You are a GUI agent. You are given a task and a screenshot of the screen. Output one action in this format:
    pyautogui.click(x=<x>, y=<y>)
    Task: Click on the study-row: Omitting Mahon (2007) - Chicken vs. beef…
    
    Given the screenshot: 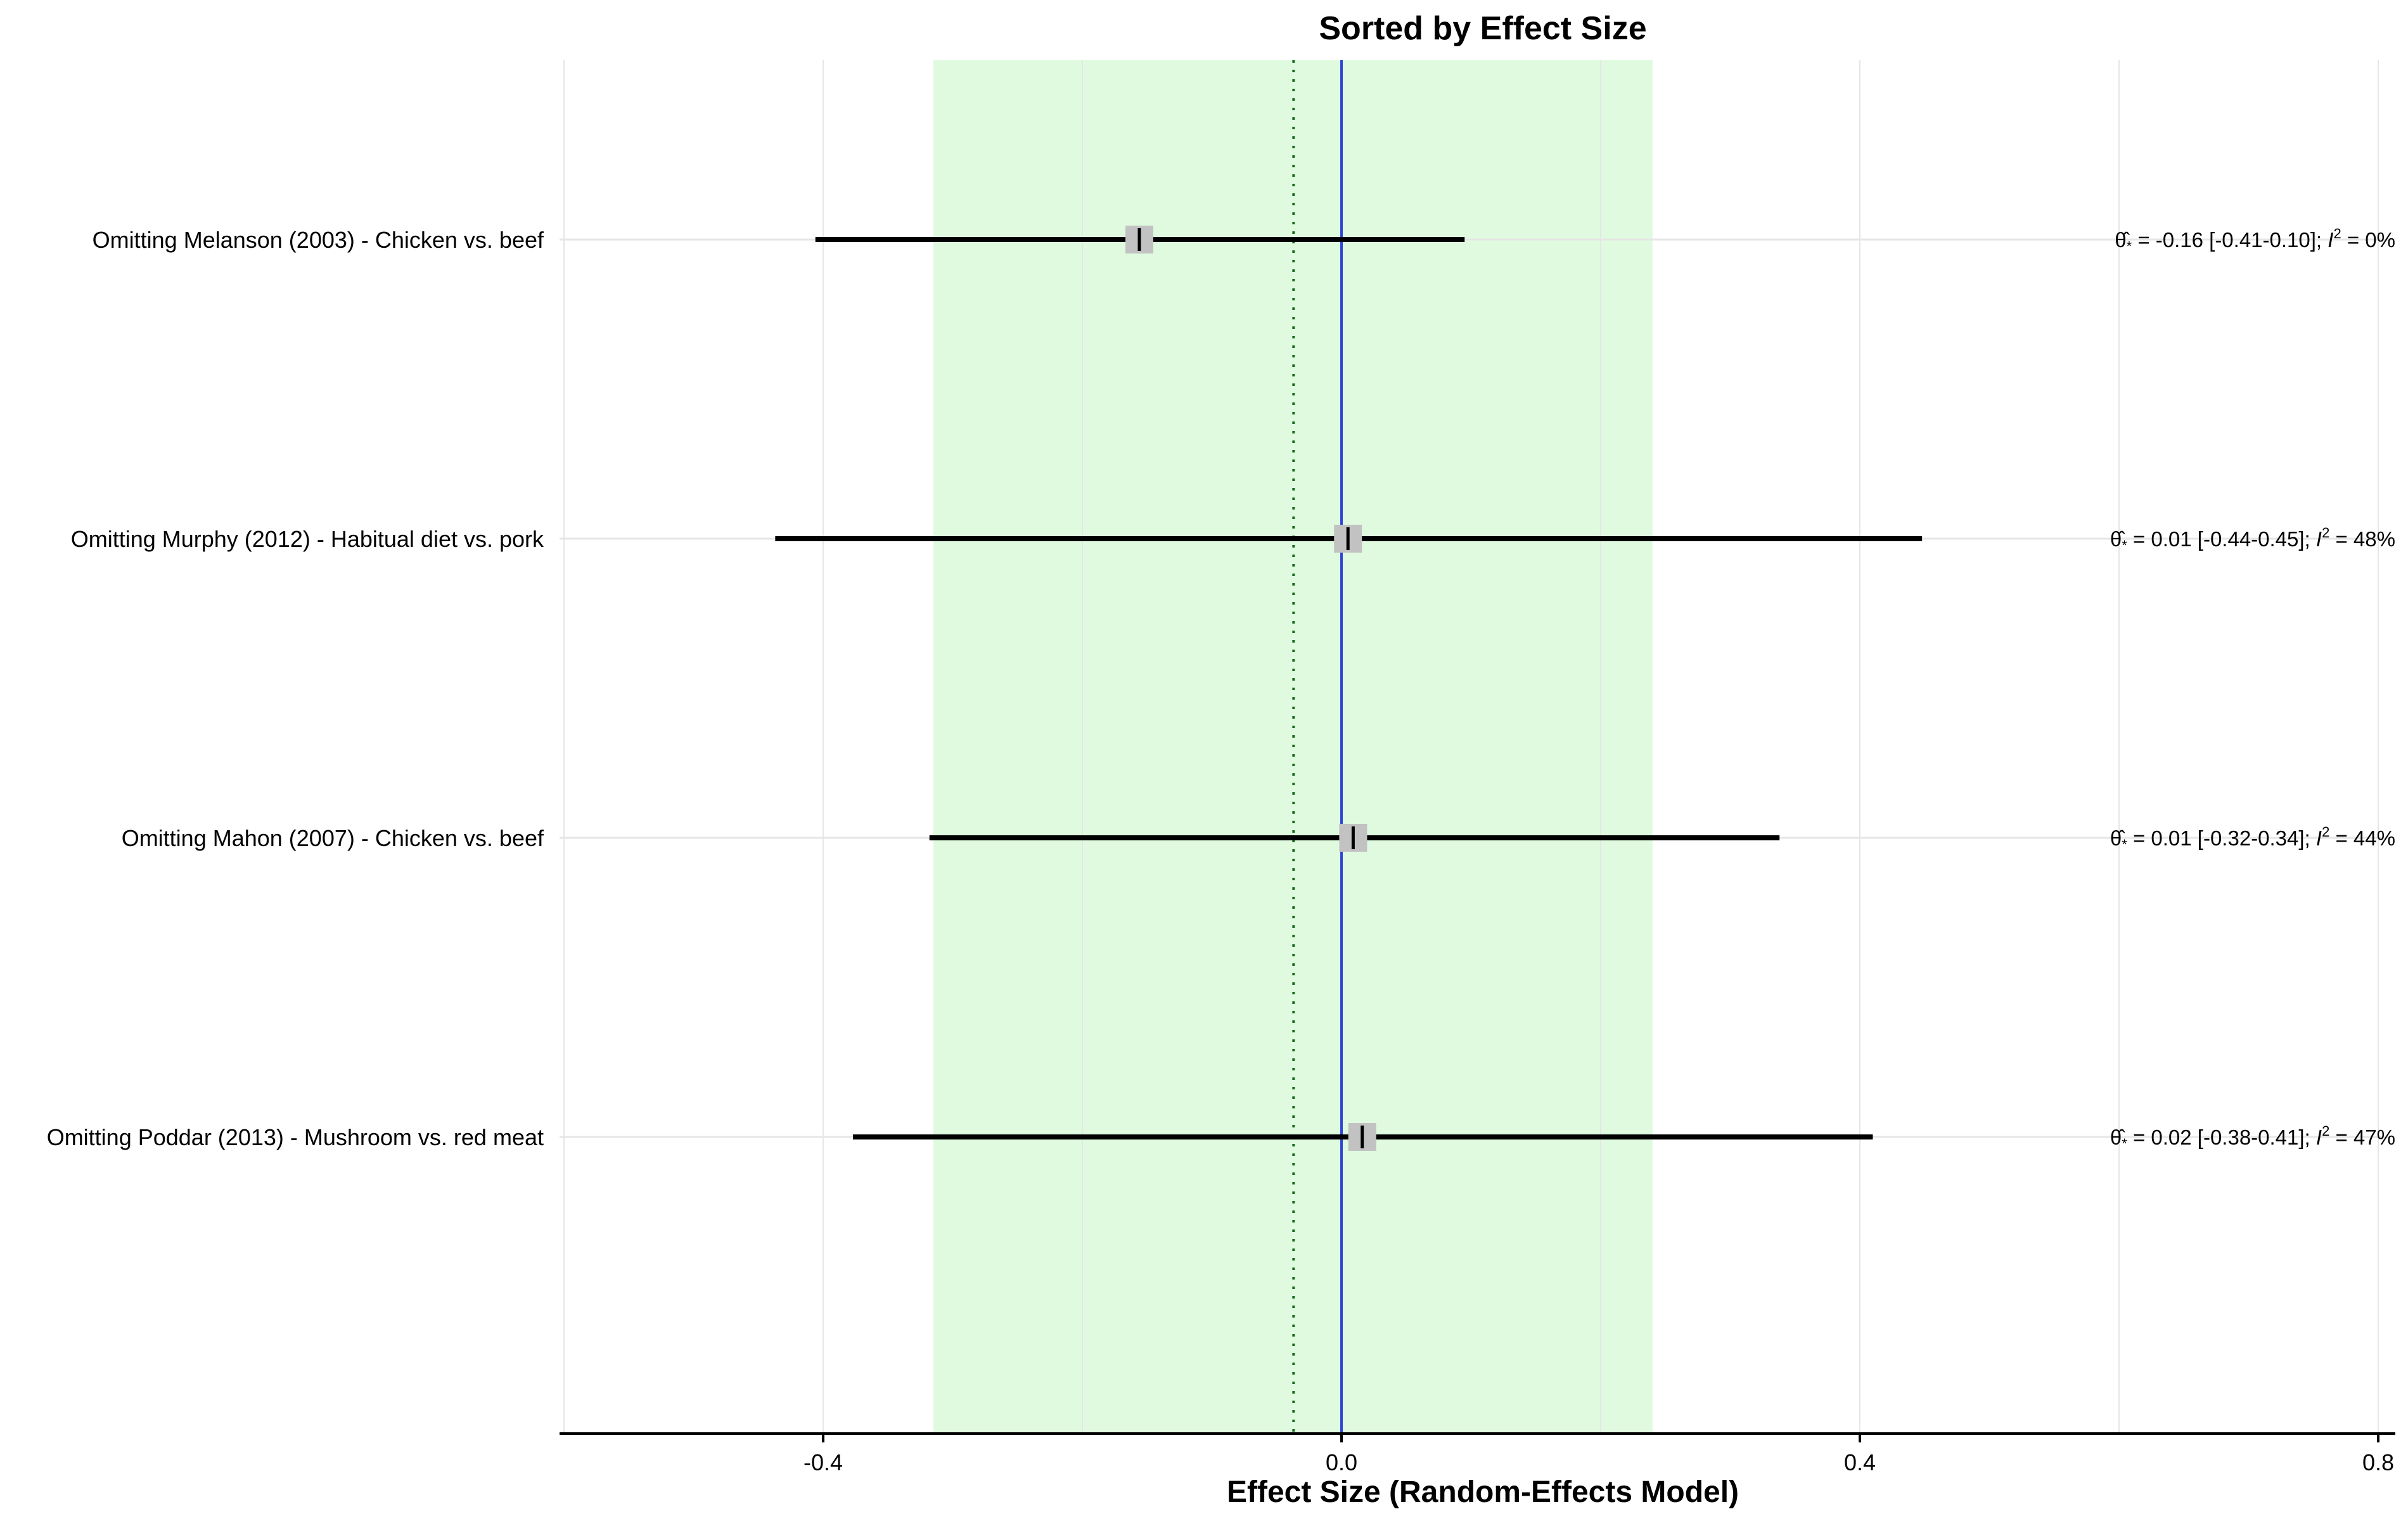 What is the action you would take?
    pyautogui.click(x=1258, y=838)
    